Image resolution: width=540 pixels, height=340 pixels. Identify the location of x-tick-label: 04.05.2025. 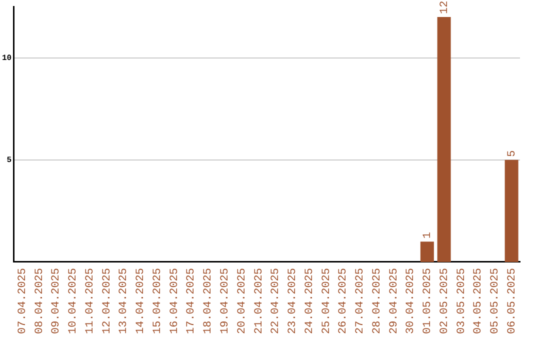
(478, 301).